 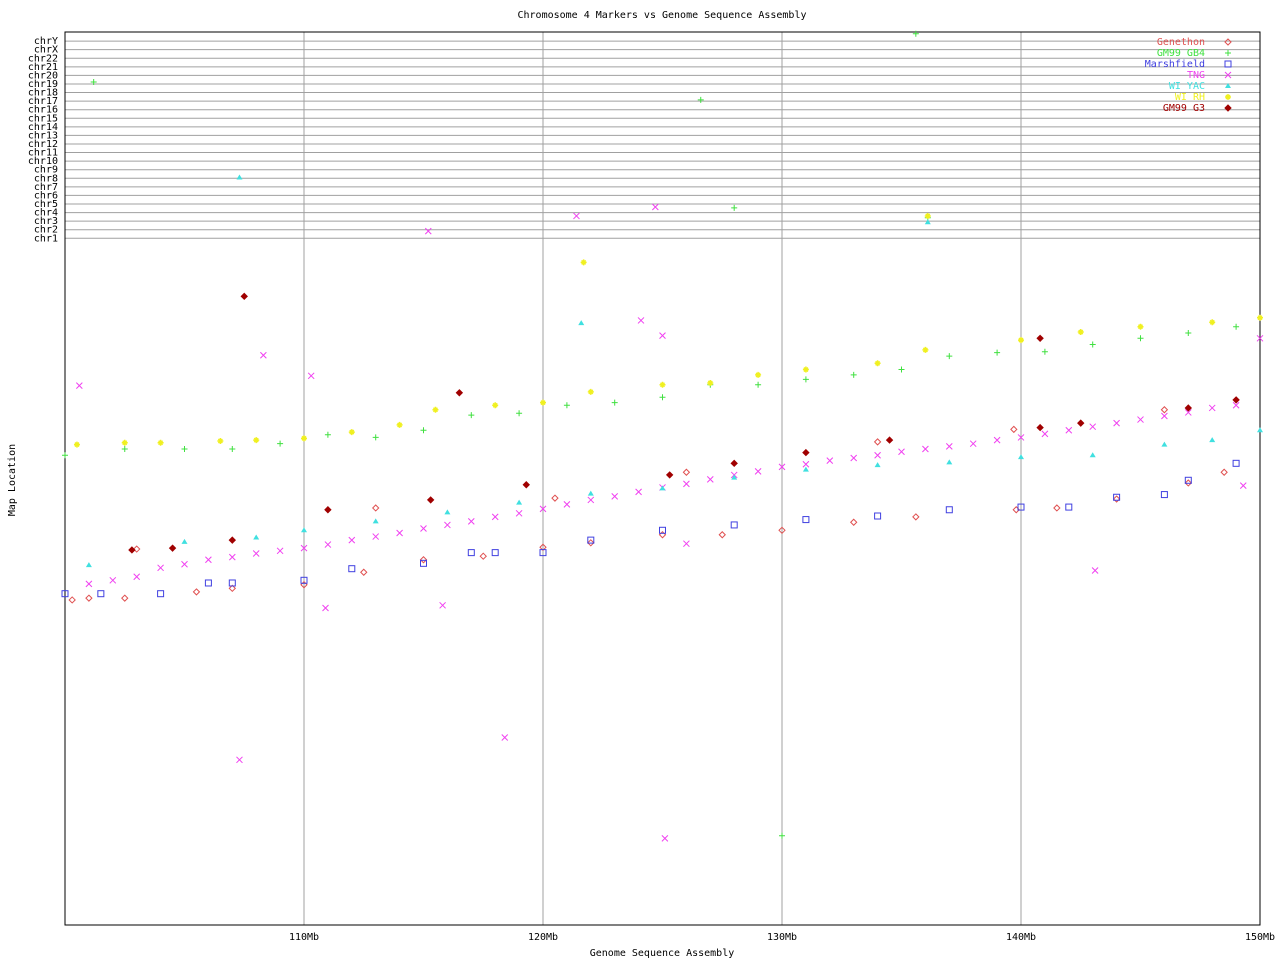 What do you see at coordinates (46, 230) in the screenshot?
I see `y-tick-label: chr2` at bounding box center [46, 230].